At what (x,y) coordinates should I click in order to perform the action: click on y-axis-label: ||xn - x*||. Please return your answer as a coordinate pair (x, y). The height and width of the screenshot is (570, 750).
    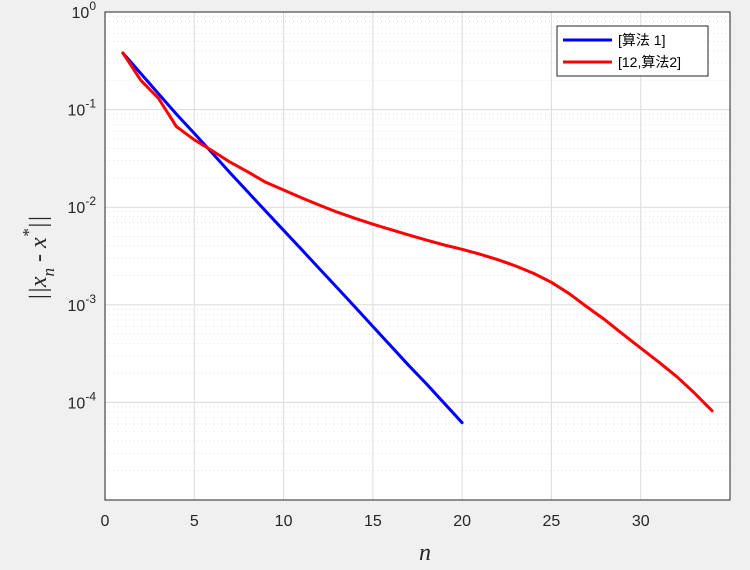
    Looking at the image, I should click on (38, 258).